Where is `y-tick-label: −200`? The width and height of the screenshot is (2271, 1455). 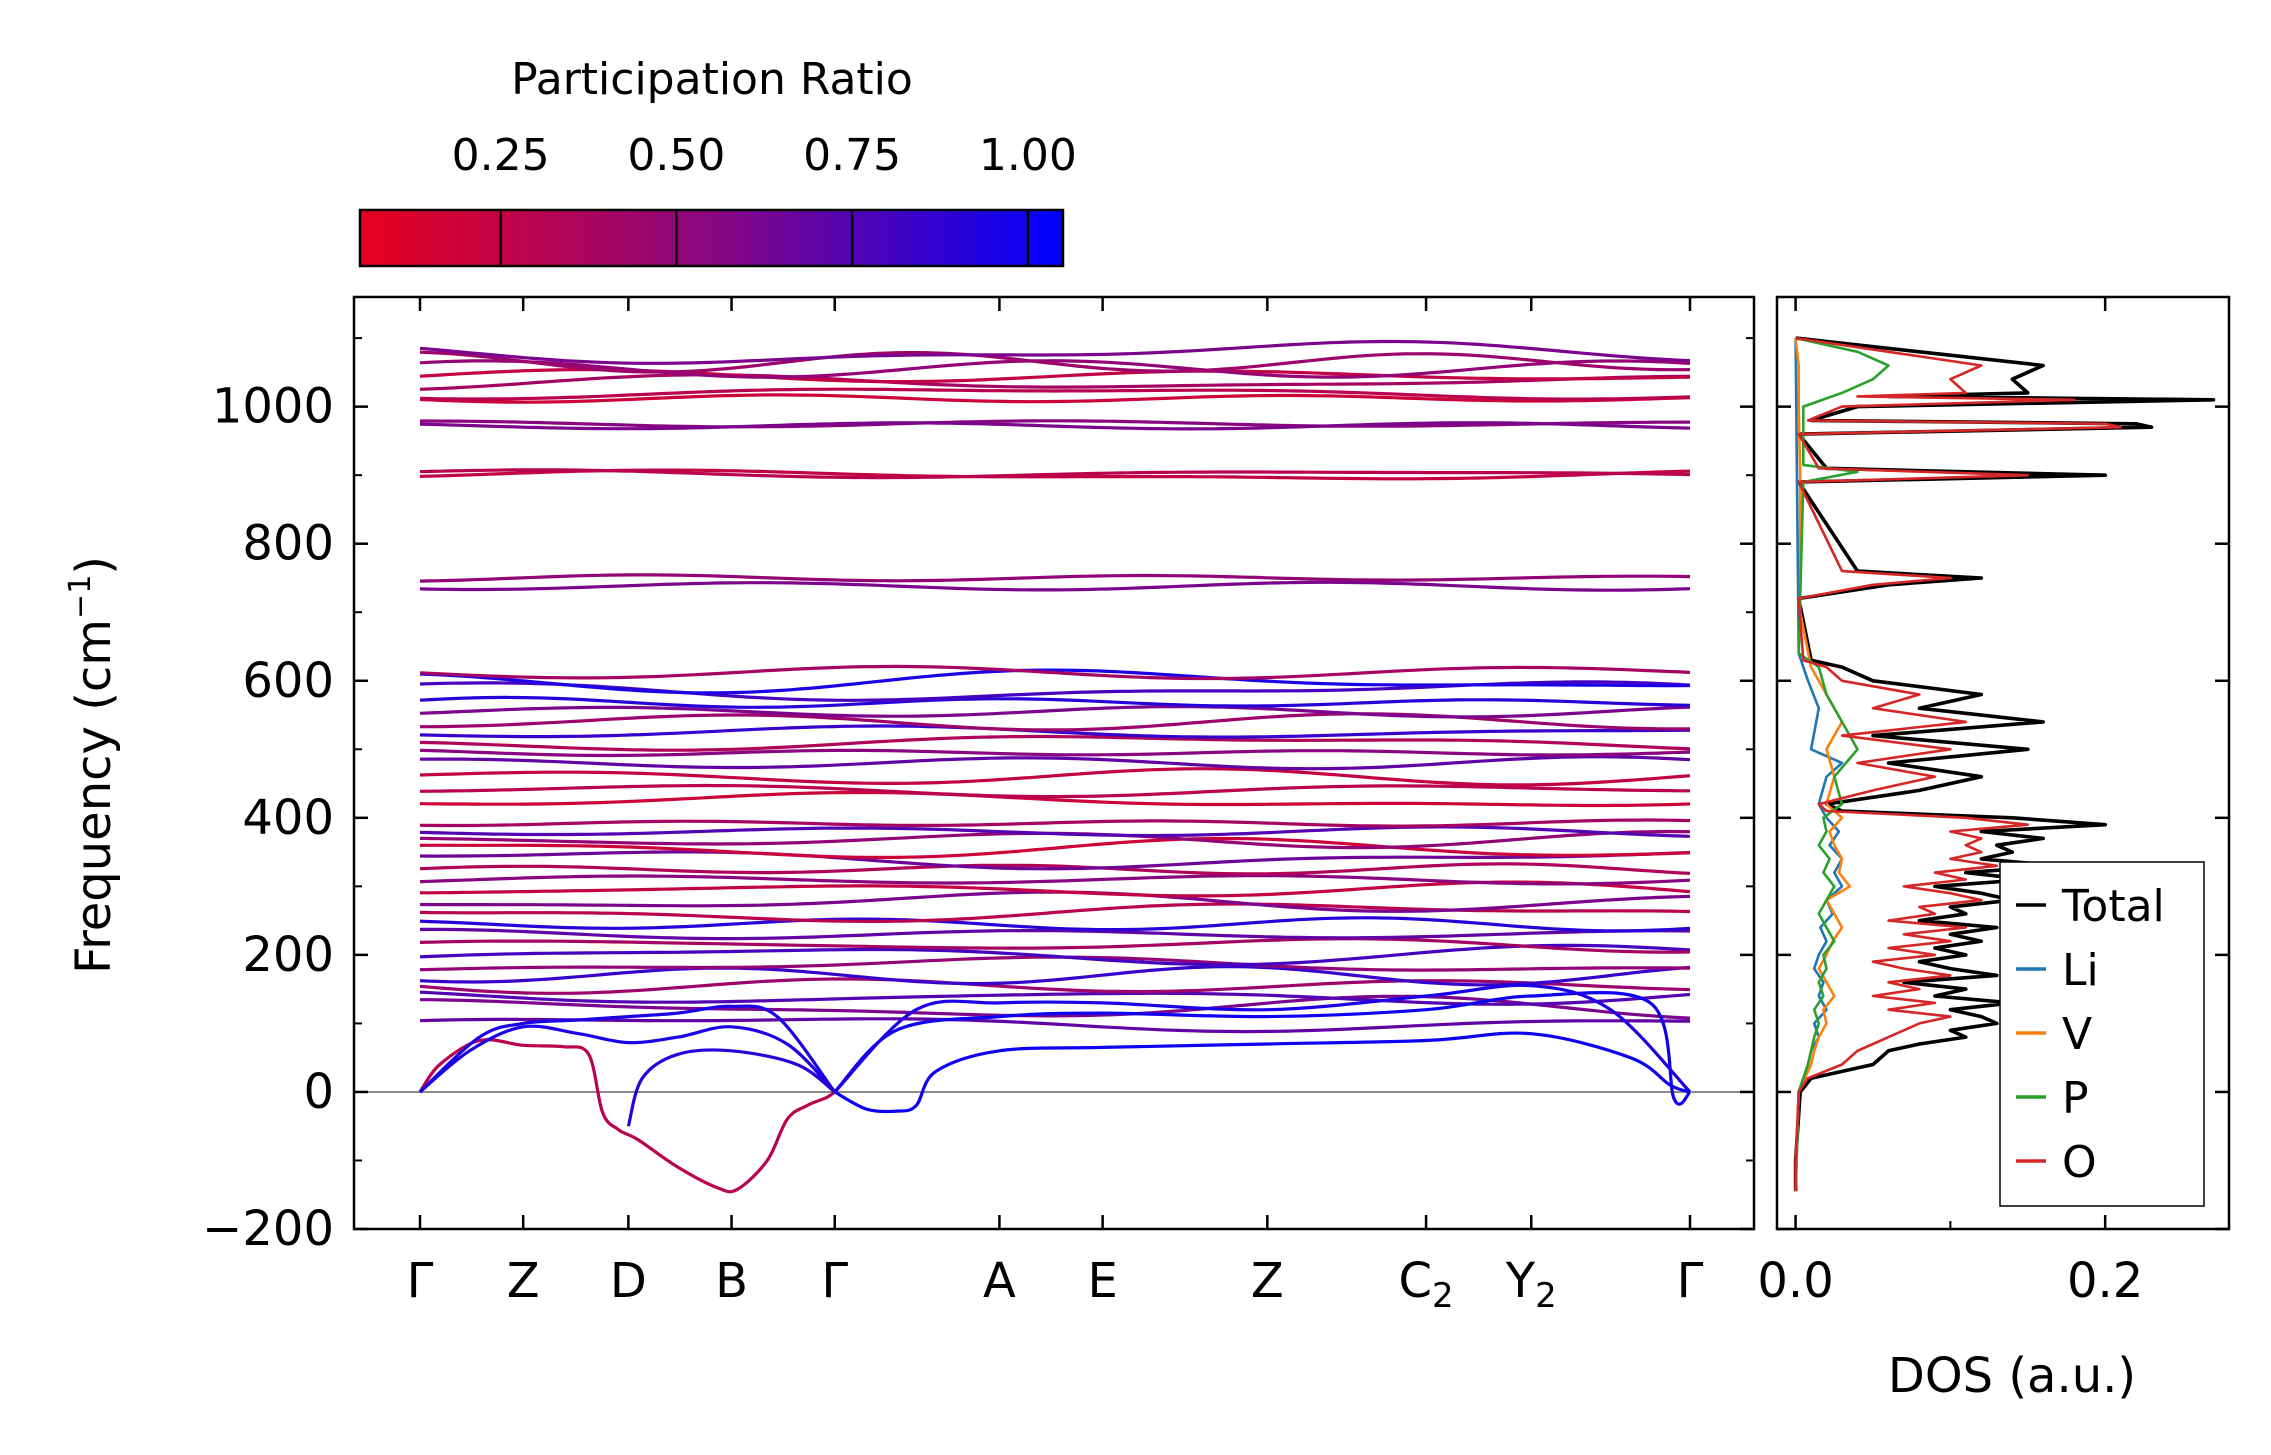
y-tick-label: −200 is located at coordinates (268, 1229).